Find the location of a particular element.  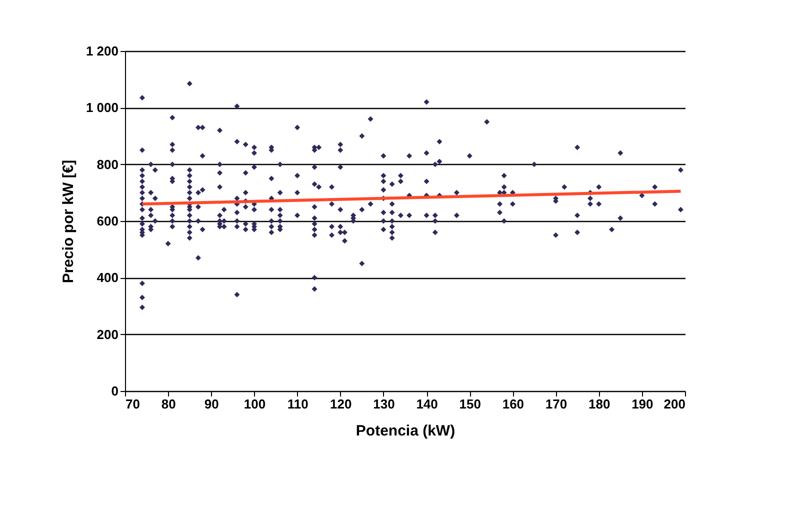

y-tick-label: 400 is located at coordinates (107, 278).